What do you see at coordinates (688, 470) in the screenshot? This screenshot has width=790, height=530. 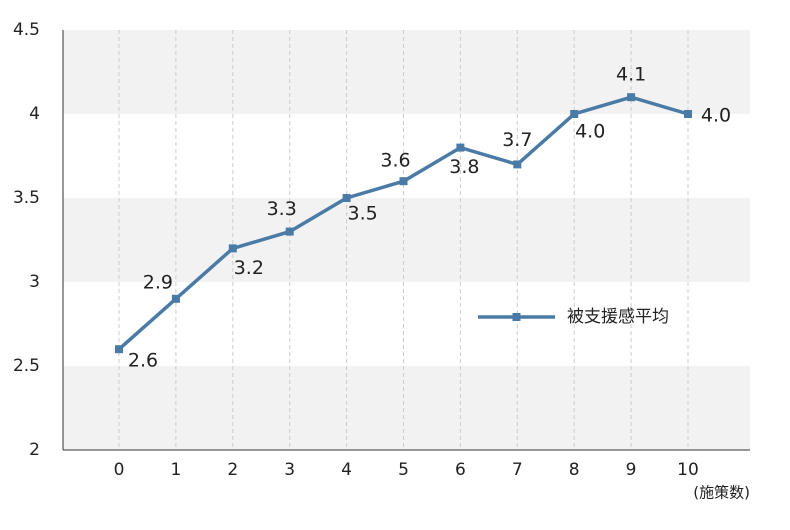 I see `x-tick-label: 10` at bounding box center [688, 470].